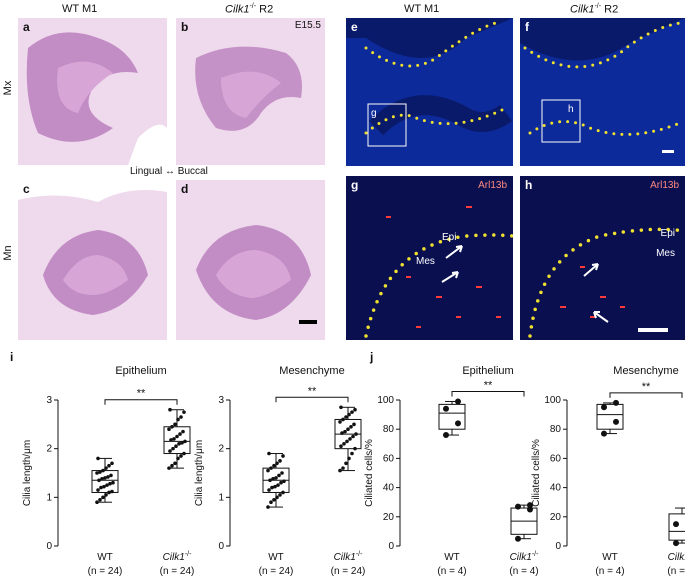 This screenshot has width=685, height=581. Describe the element at coordinates (488, 393) in the screenshot. I see `chart-2-sig-bracket` at that location.